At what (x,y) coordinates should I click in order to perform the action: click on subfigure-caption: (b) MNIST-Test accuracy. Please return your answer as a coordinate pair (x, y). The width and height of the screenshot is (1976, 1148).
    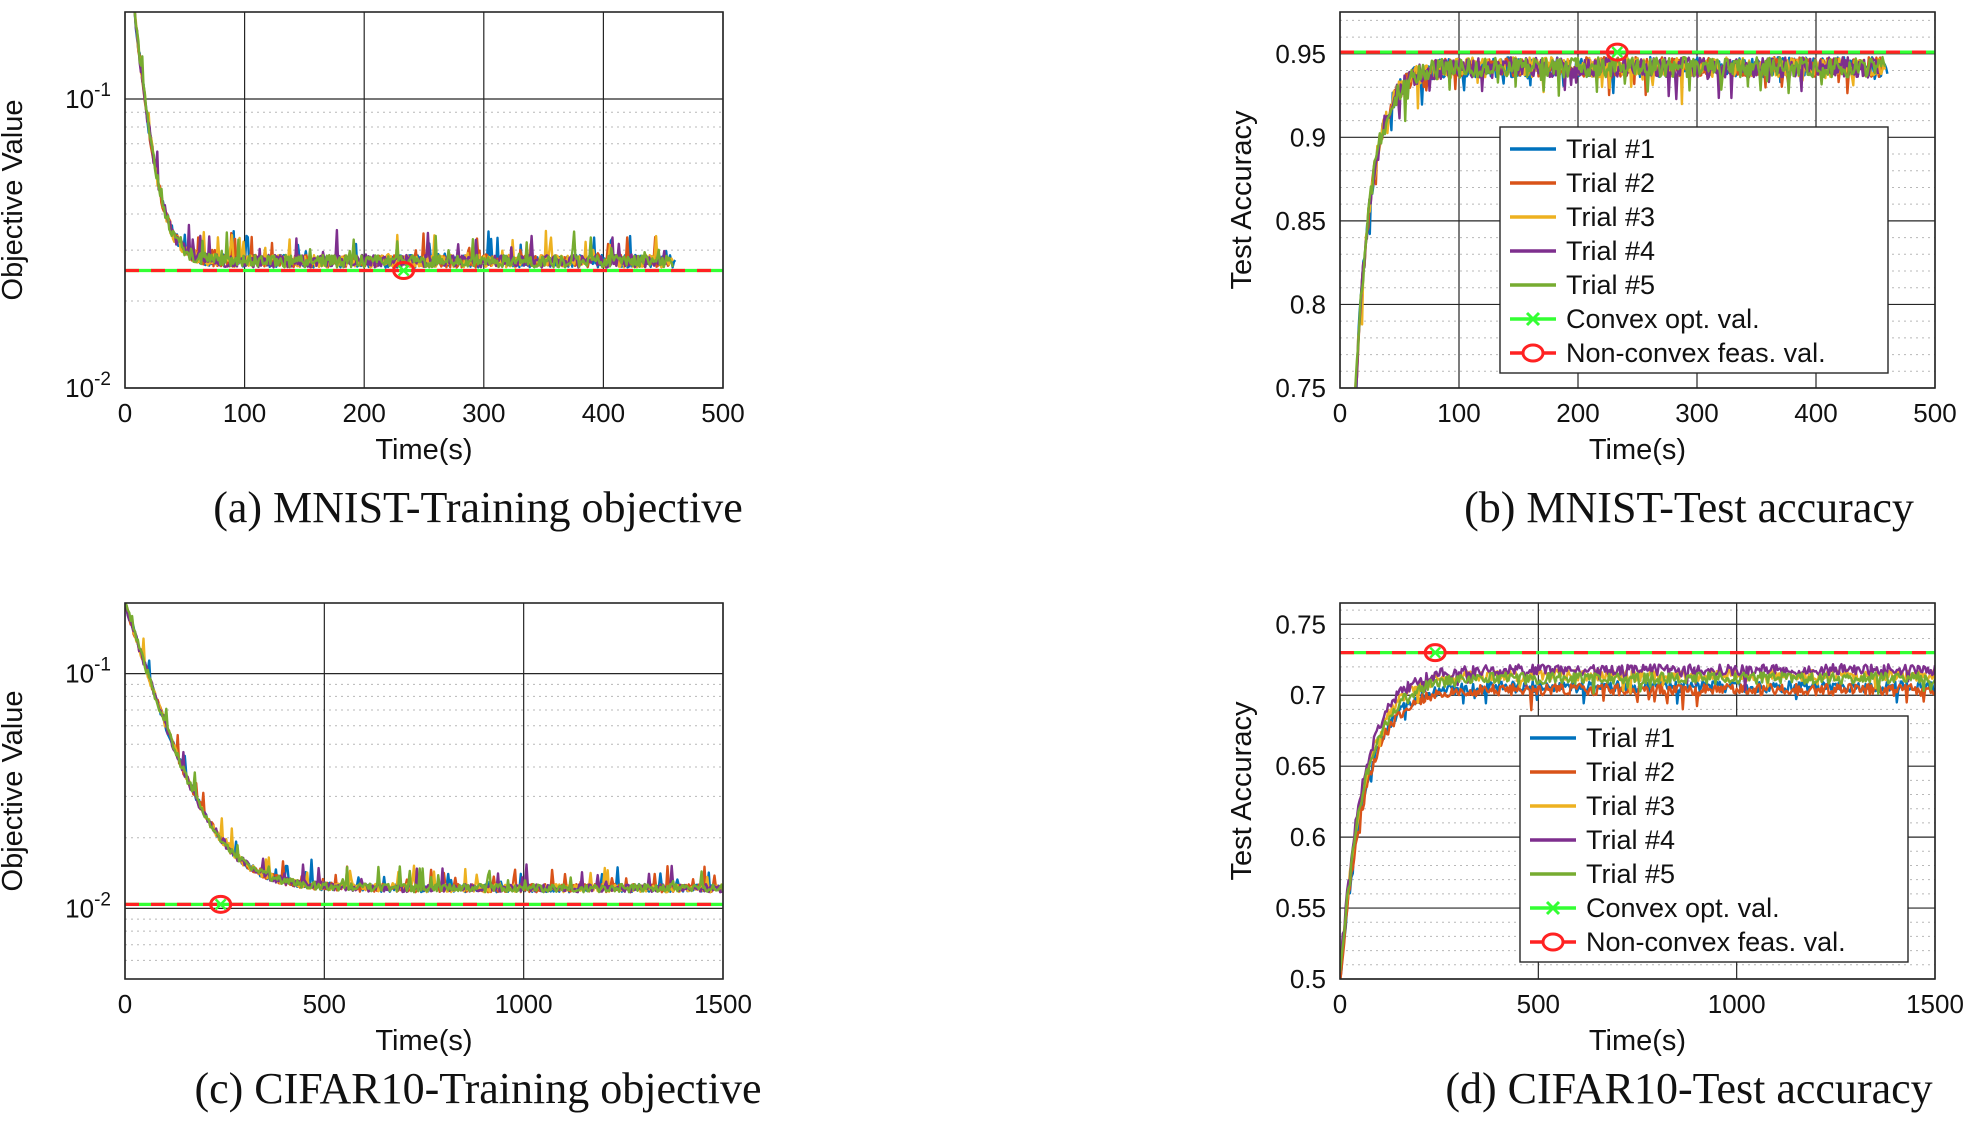
    Looking at the image, I should click on (1689, 507).